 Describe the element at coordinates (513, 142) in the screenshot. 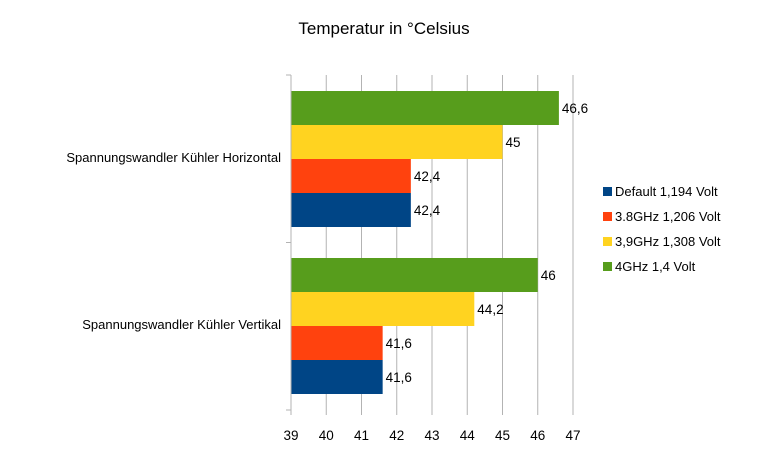

I see `data-label: 45` at that location.